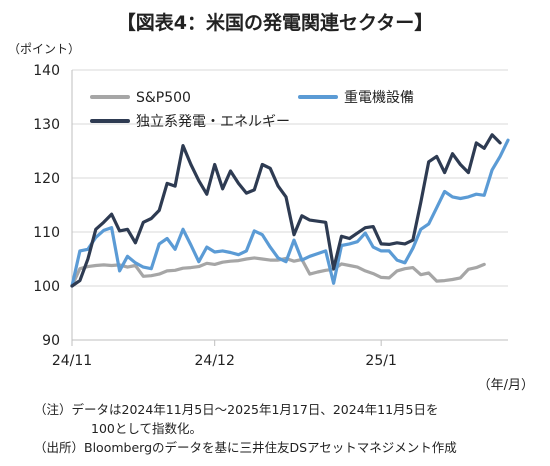 The height and width of the screenshot is (466, 550). Describe the element at coordinates (215, 361) in the screenshot. I see `x-tick-label: 24/12` at that location.